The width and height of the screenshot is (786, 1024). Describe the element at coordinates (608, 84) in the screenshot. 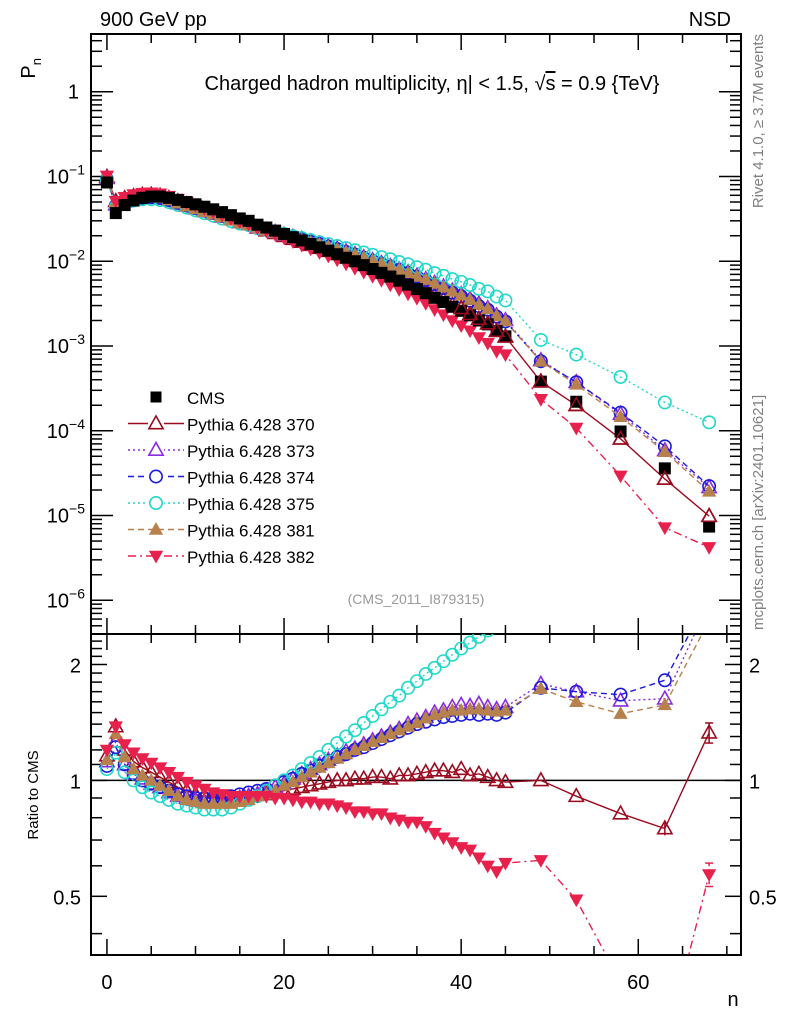

I see `title-text-3: = 0.9 {TeV}` at that location.